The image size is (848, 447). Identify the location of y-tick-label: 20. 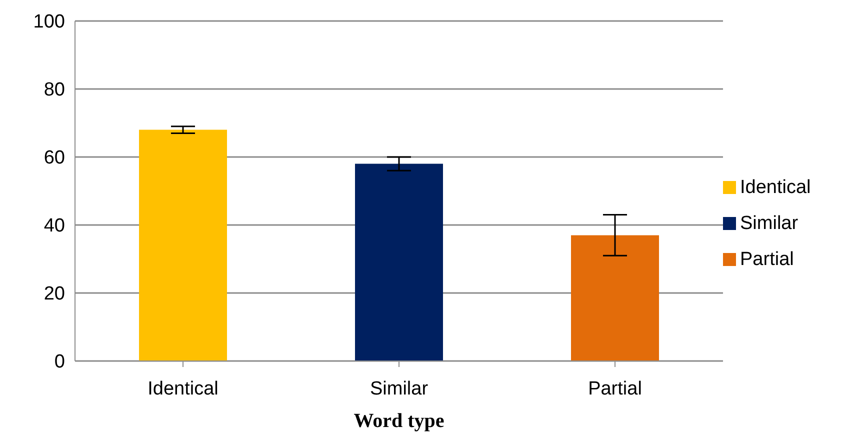
(54, 294).